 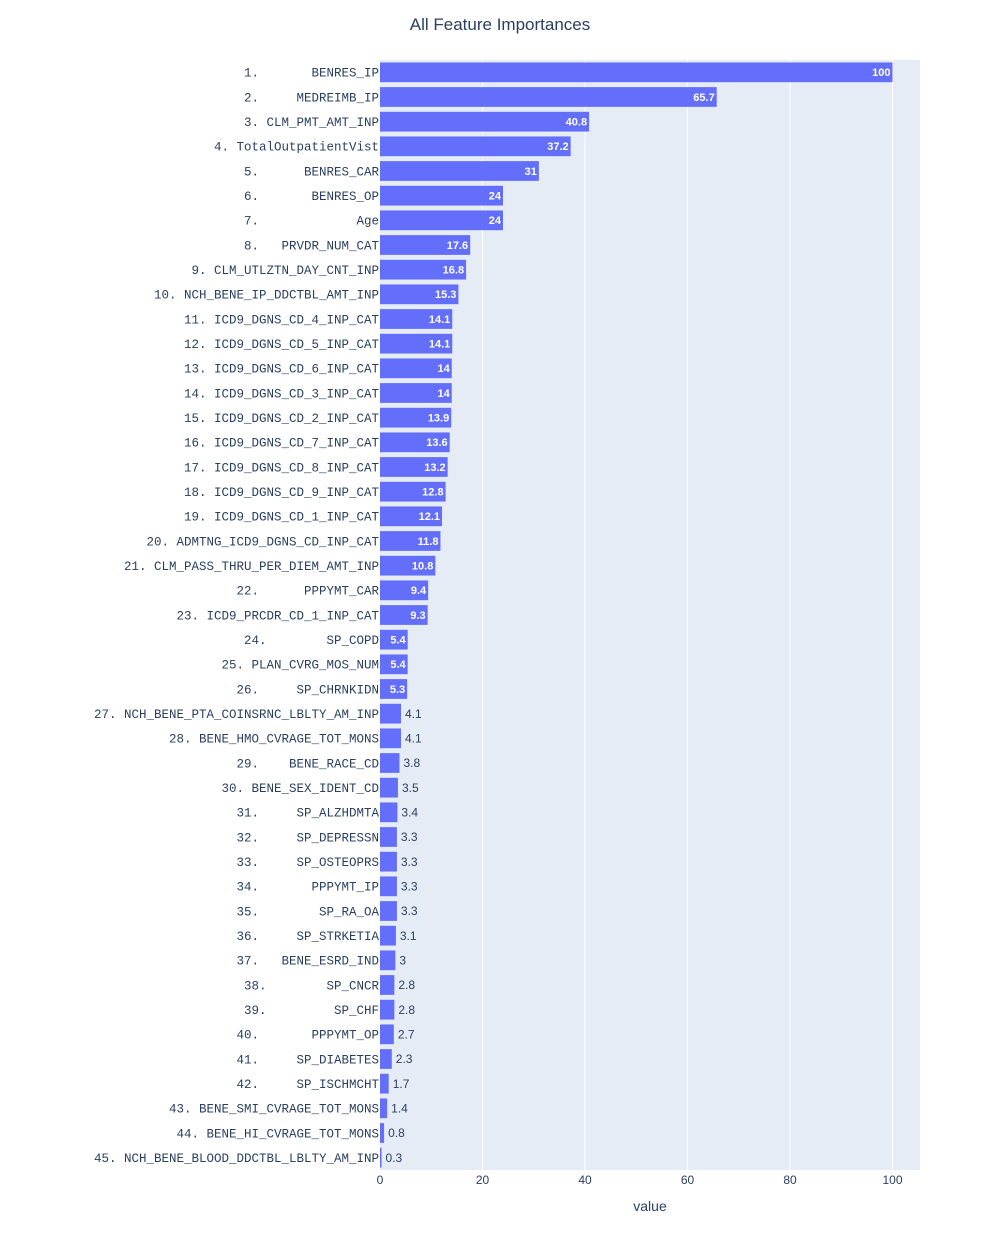 What do you see at coordinates (585, 1180) in the screenshot?
I see `x-tick-label: 40` at bounding box center [585, 1180].